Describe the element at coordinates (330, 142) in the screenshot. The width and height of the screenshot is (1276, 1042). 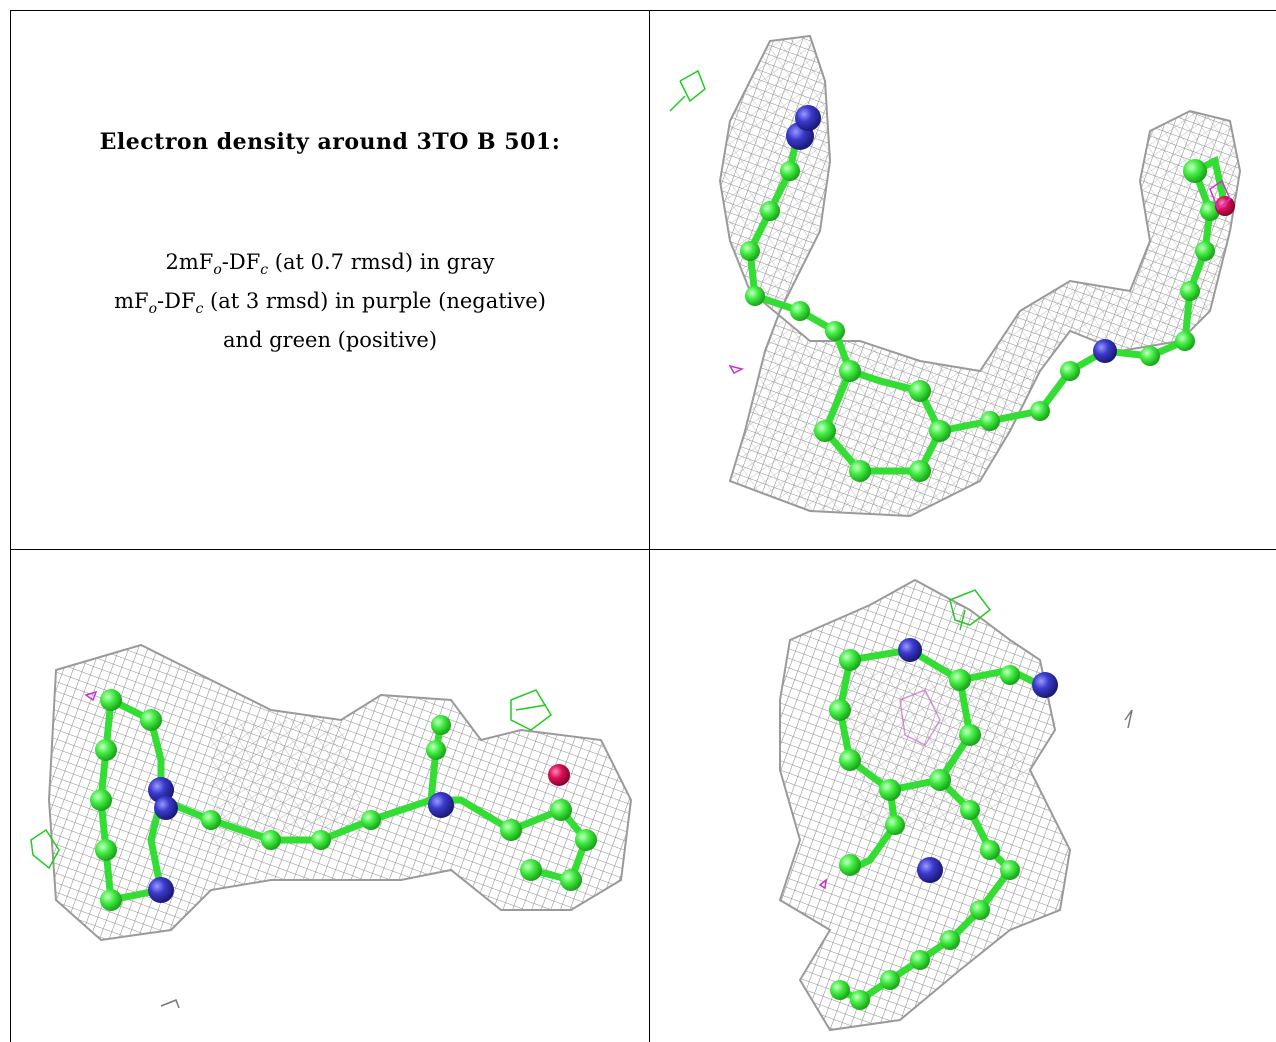
I see `figure-title: Electron density around 3TO B 501:` at that location.